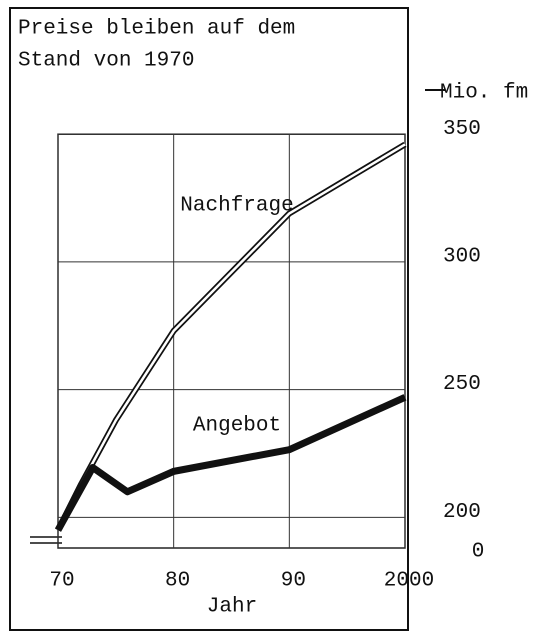  Describe the element at coordinates (237, 426) in the screenshot. I see `series-label: Angebot` at that location.